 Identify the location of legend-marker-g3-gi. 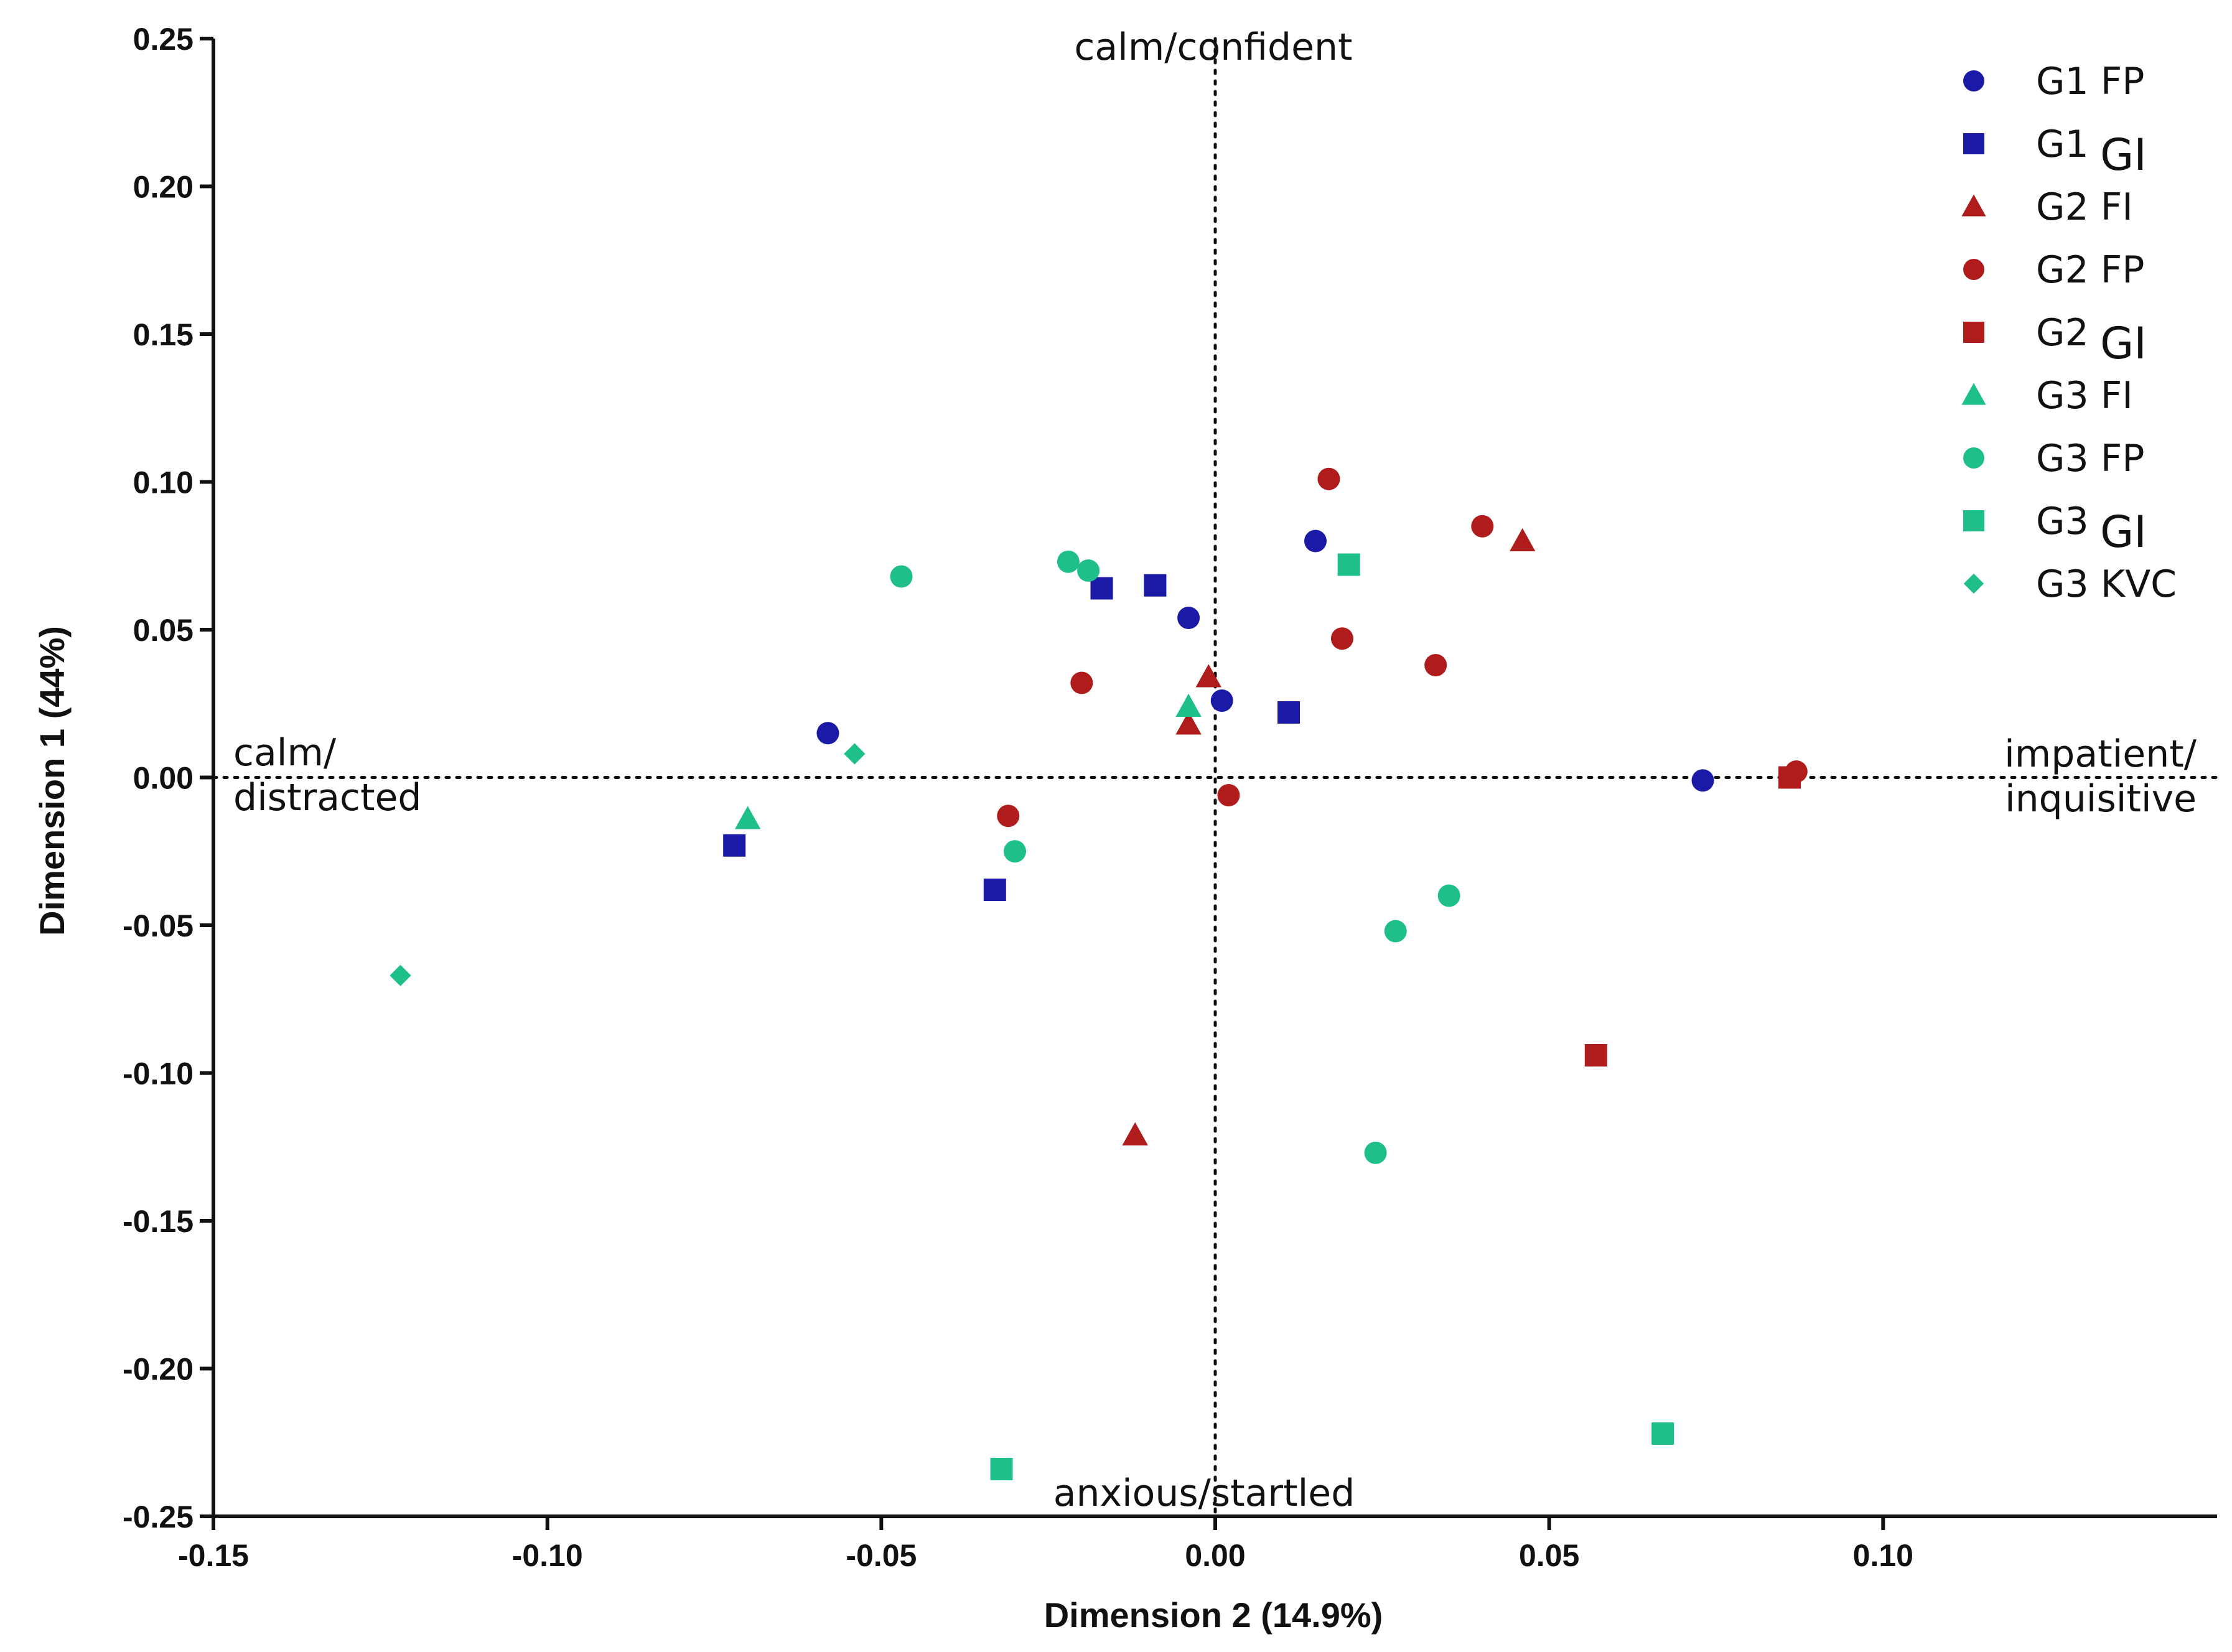
(1973, 521).